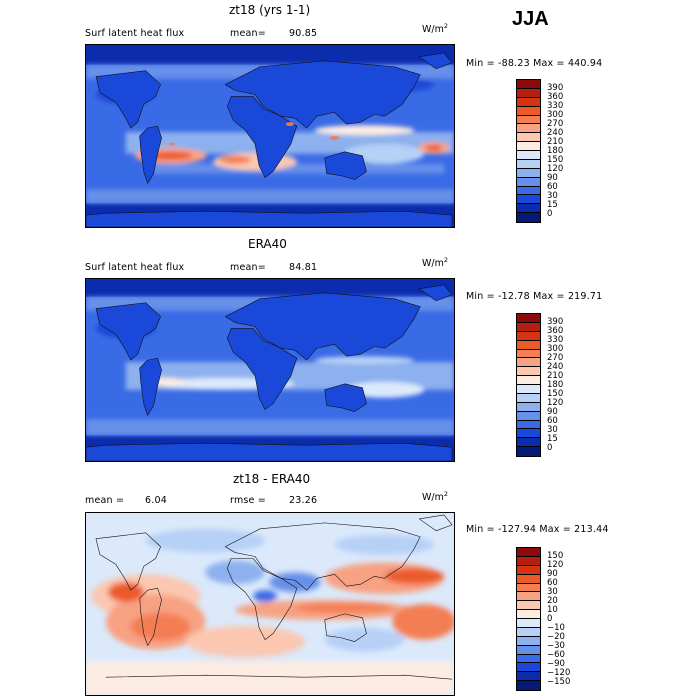 The width and height of the screenshot is (700, 700). Describe the element at coordinates (270, 604) in the screenshot. I see `panel3-map` at that location.